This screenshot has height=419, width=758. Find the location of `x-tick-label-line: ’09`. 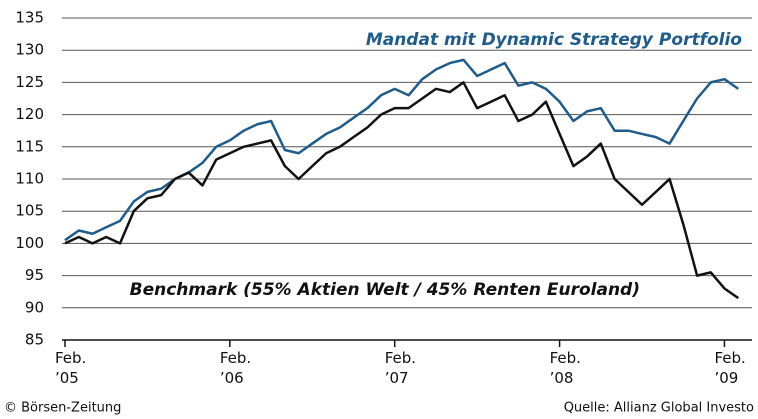

x-tick-label-line: ’09 is located at coordinates (726, 378).